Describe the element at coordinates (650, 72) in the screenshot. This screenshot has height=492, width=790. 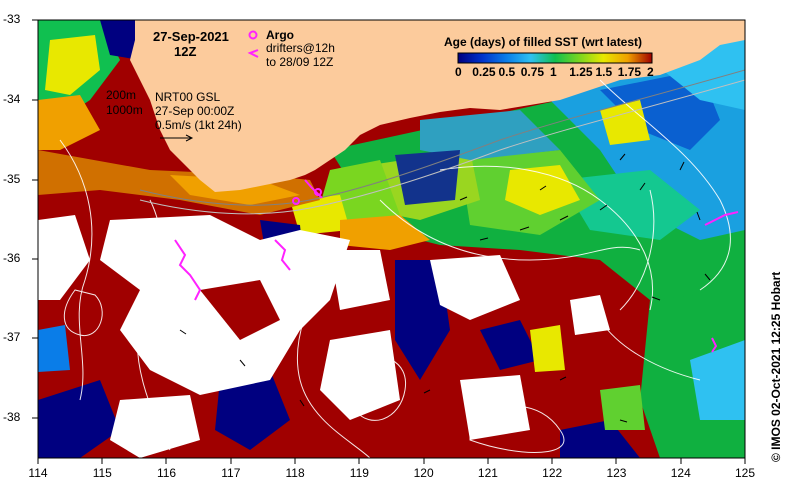
I see `colorbar-tick: 2` at that location.